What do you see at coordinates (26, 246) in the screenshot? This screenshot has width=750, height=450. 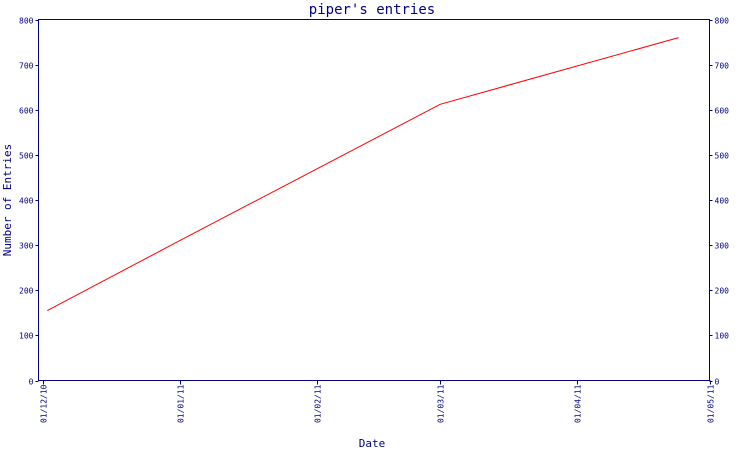 I see `y-tick-label-left: 300` at bounding box center [26, 246].